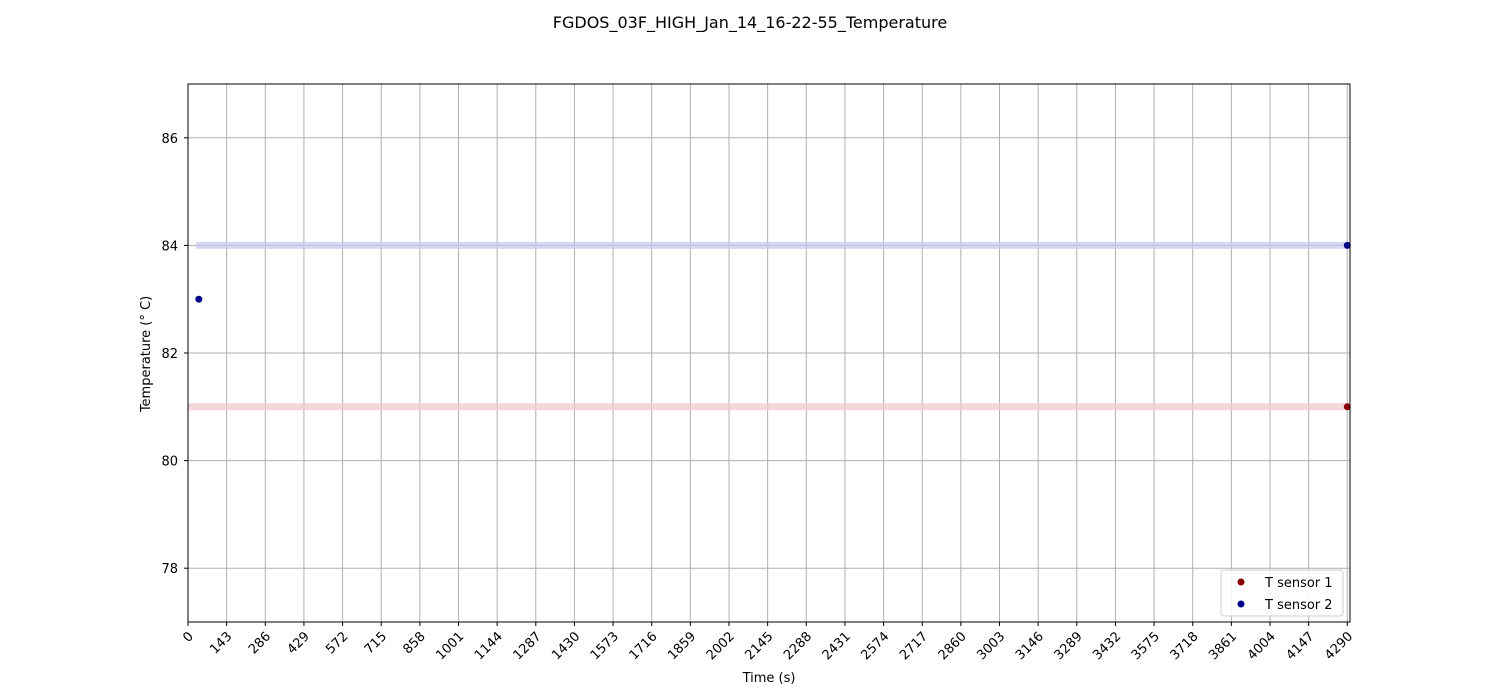 This screenshot has width=1500, height=700. I want to click on y-tick-label: 82, so click(169, 354).